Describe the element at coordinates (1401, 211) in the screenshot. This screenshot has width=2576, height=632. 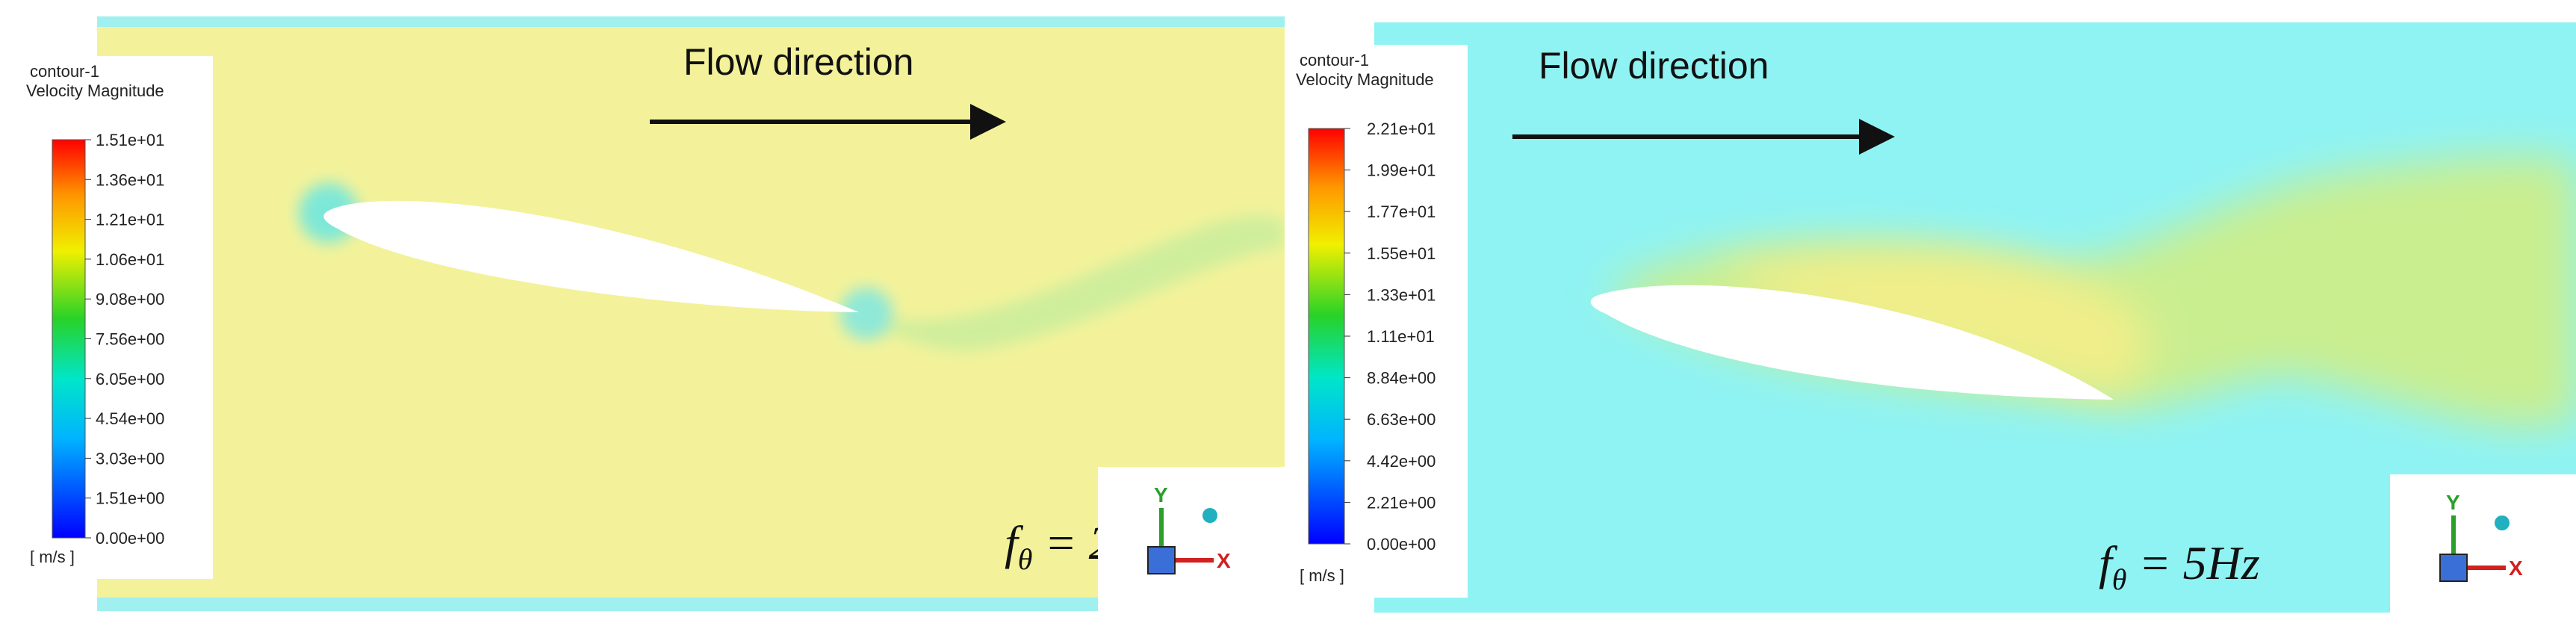
I see `colorbar-label: 1.77e+01` at that location.